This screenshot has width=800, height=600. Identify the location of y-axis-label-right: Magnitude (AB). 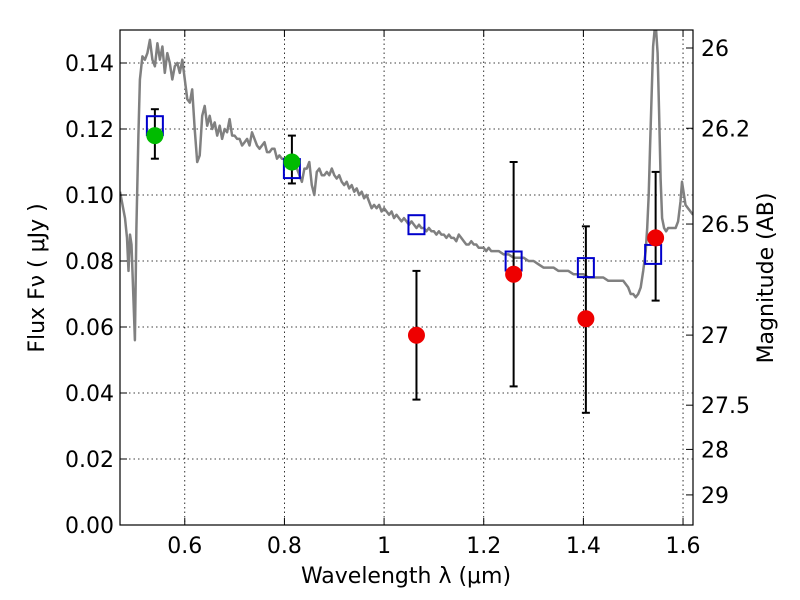
(766, 278).